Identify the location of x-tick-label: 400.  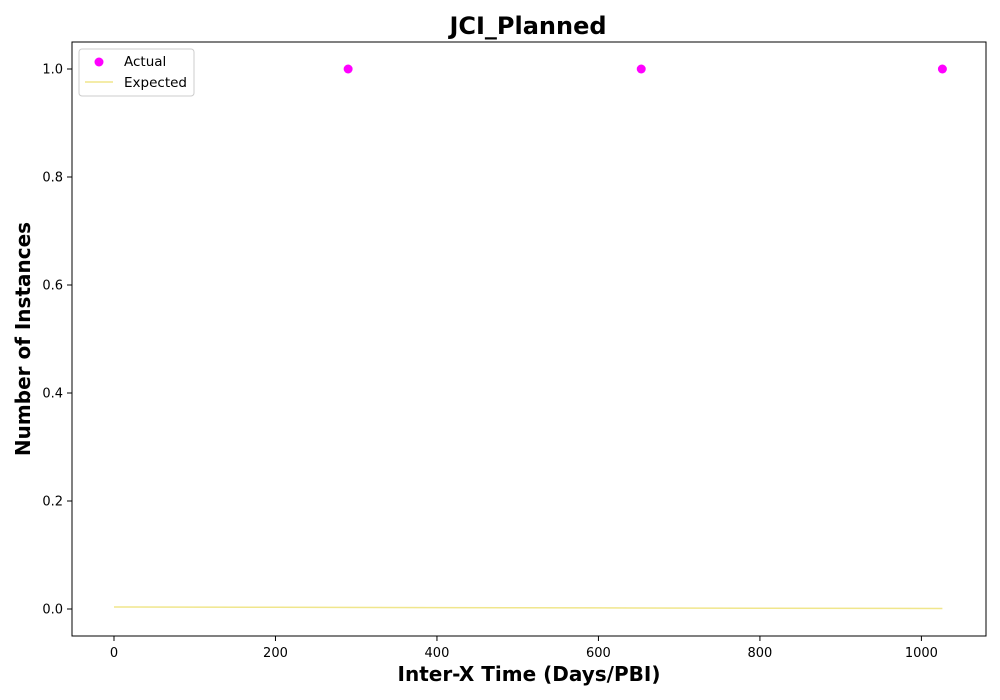
(437, 653).